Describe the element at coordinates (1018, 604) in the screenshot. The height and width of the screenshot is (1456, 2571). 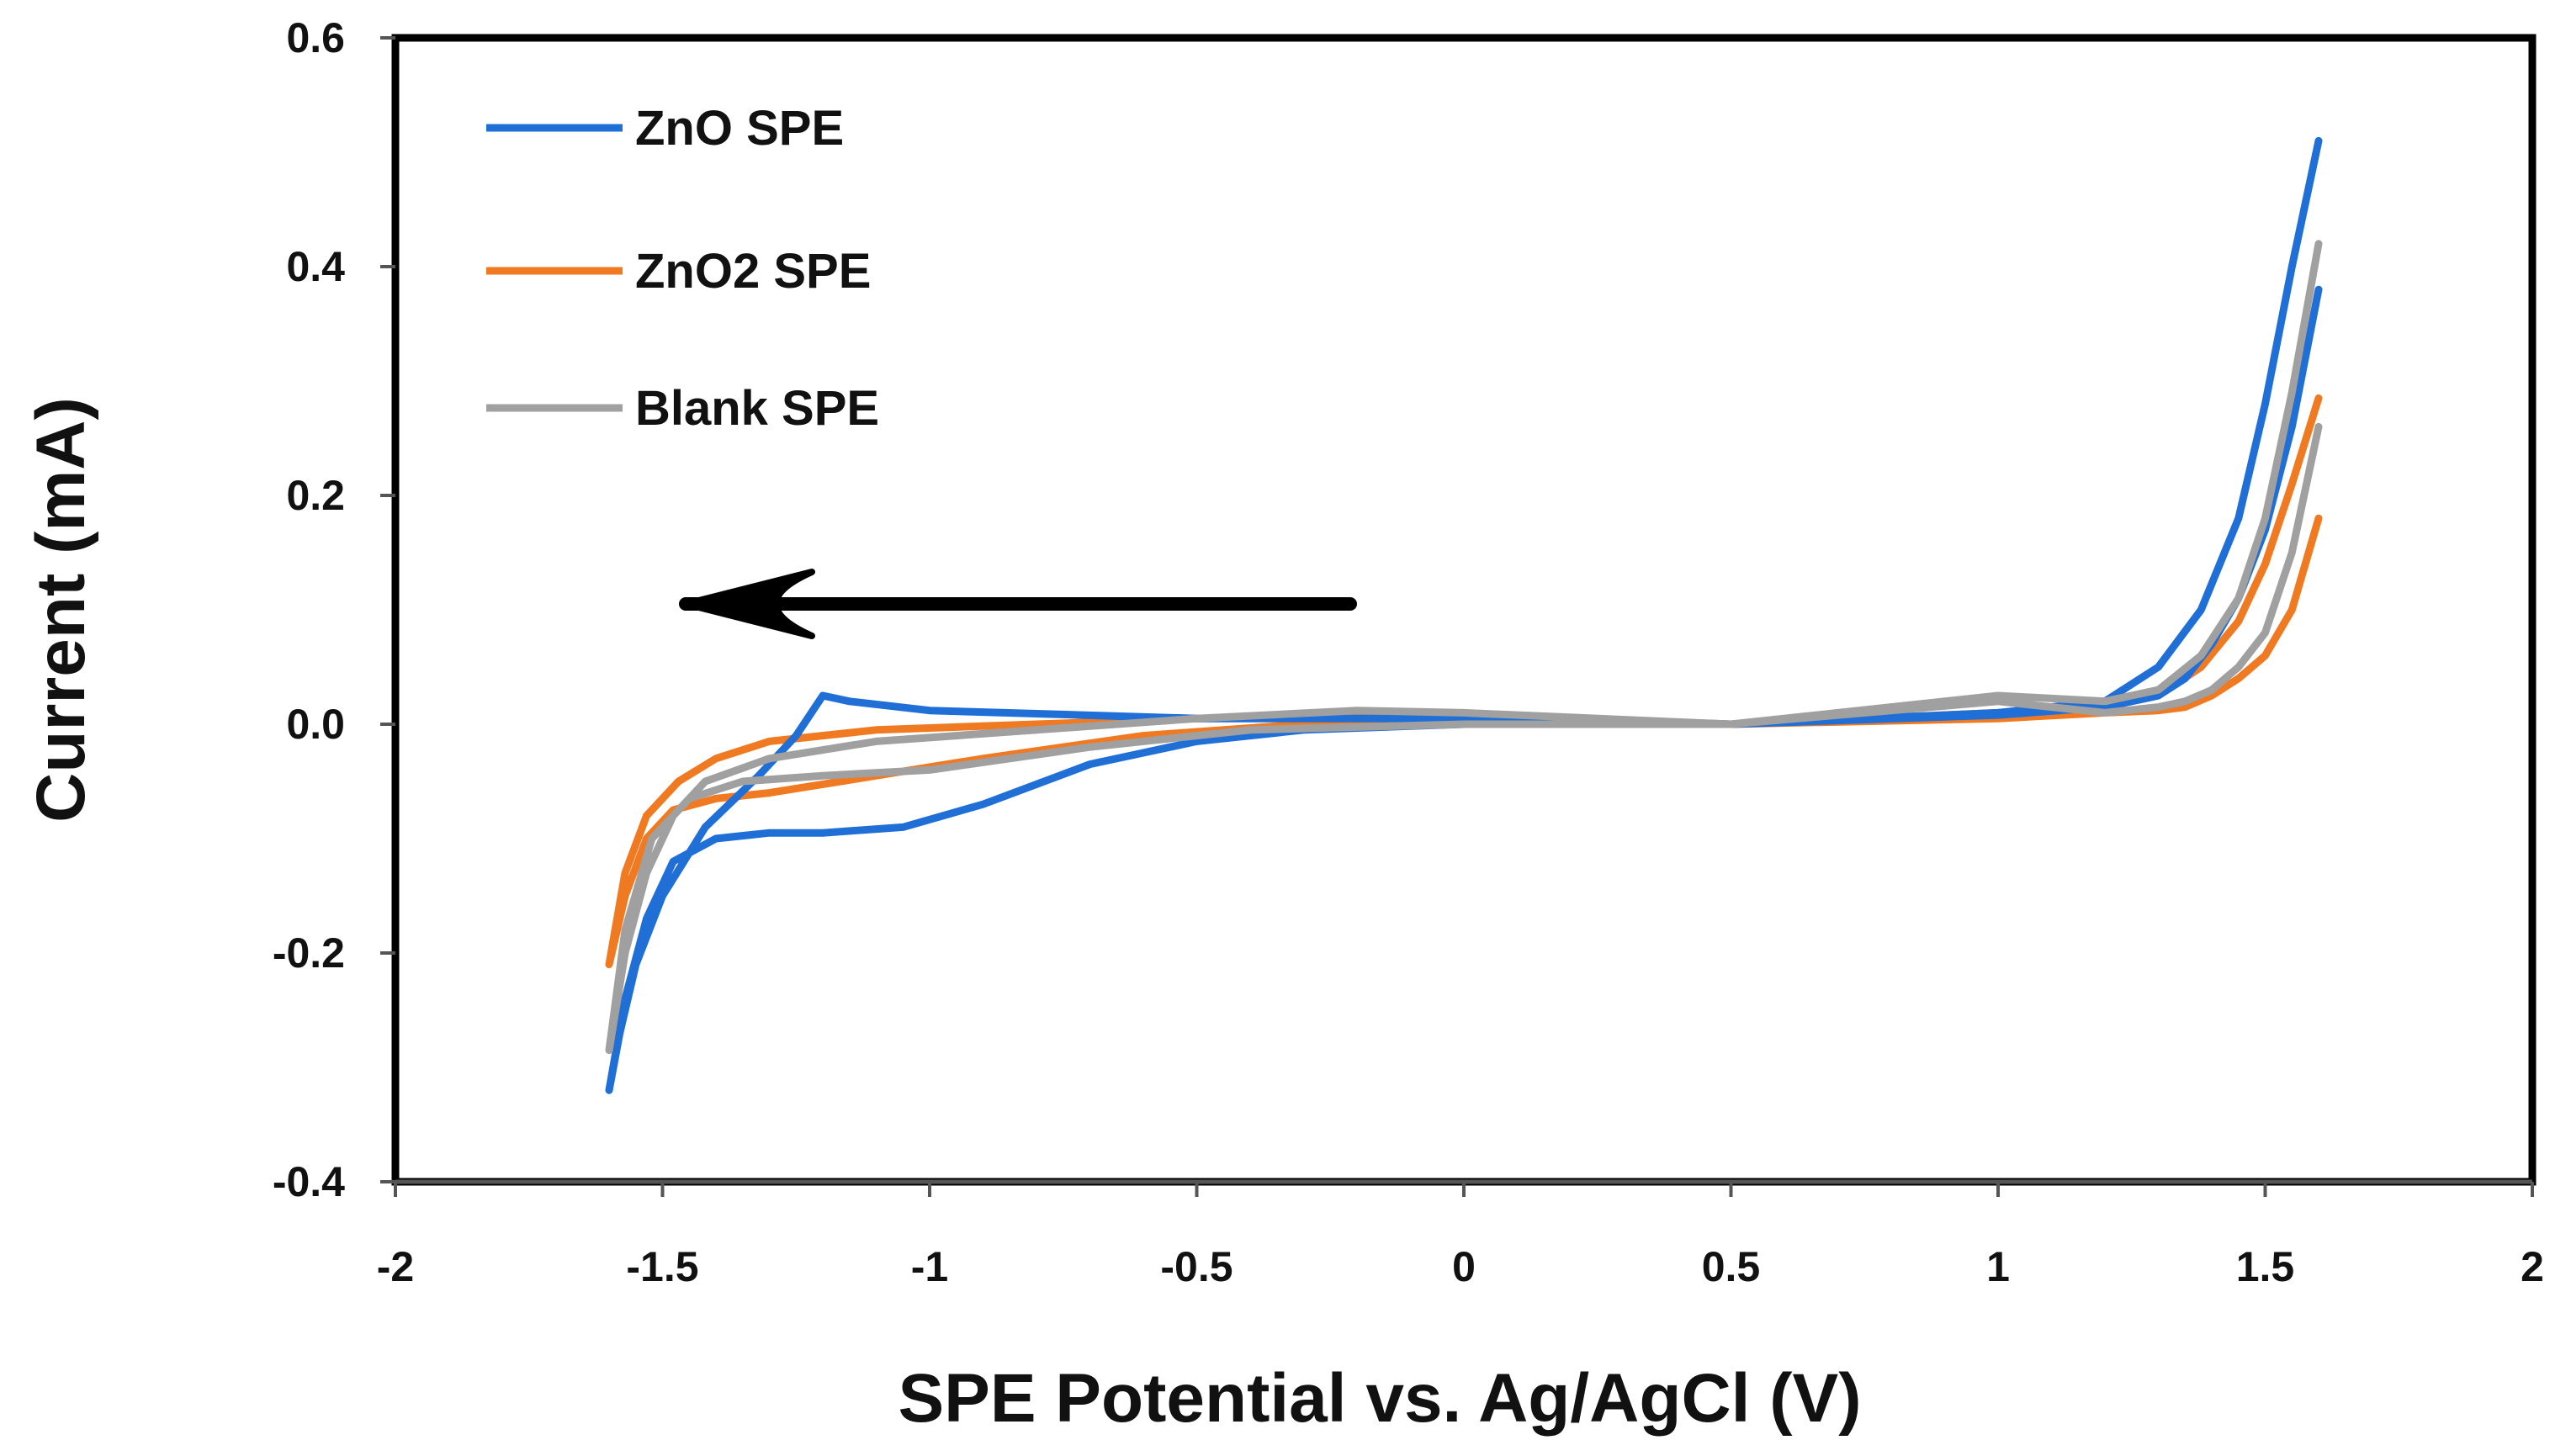
I see `scan-direction-arrow` at that location.